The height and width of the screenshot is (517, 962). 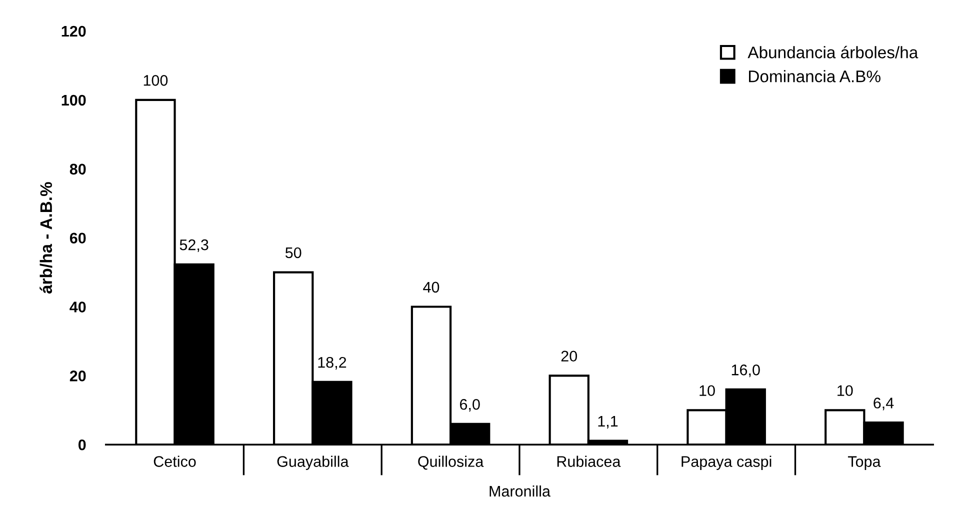 What do you see at coordinates (431, 287) in the screenshot?
I see `data-label: 40` at bounding box center [431, 287].